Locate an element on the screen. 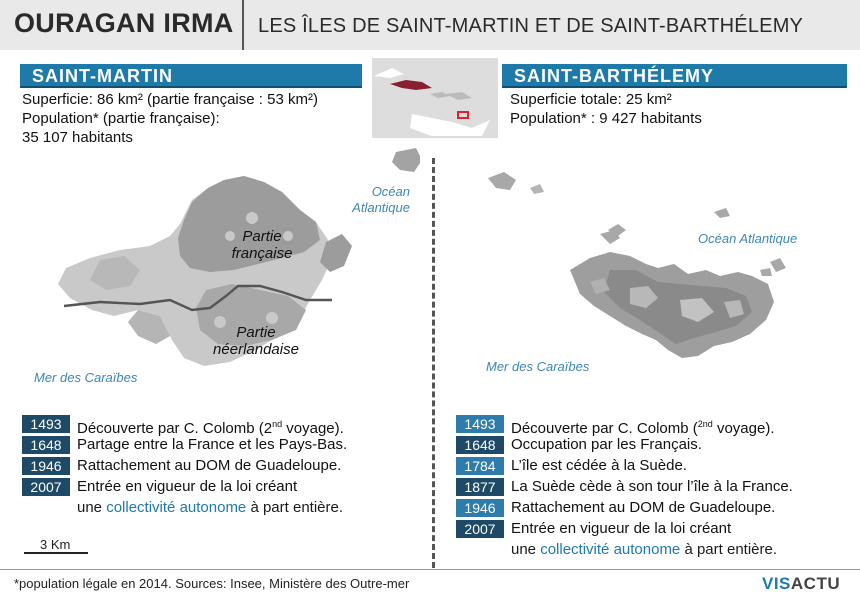 This screenshot has height=598, width=860. french-part-label: Partie française is located at coordinates (262, 245).